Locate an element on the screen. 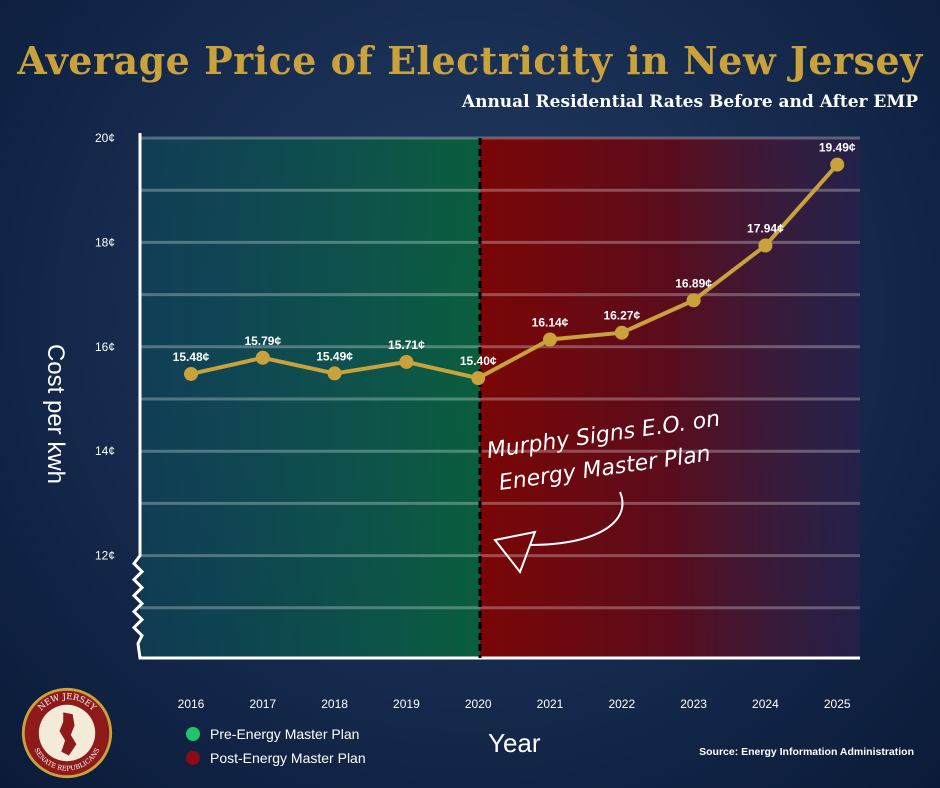 This screenshot has height=788, width=940. data-label: 17.94¢ is located at coordinates (765, 229).